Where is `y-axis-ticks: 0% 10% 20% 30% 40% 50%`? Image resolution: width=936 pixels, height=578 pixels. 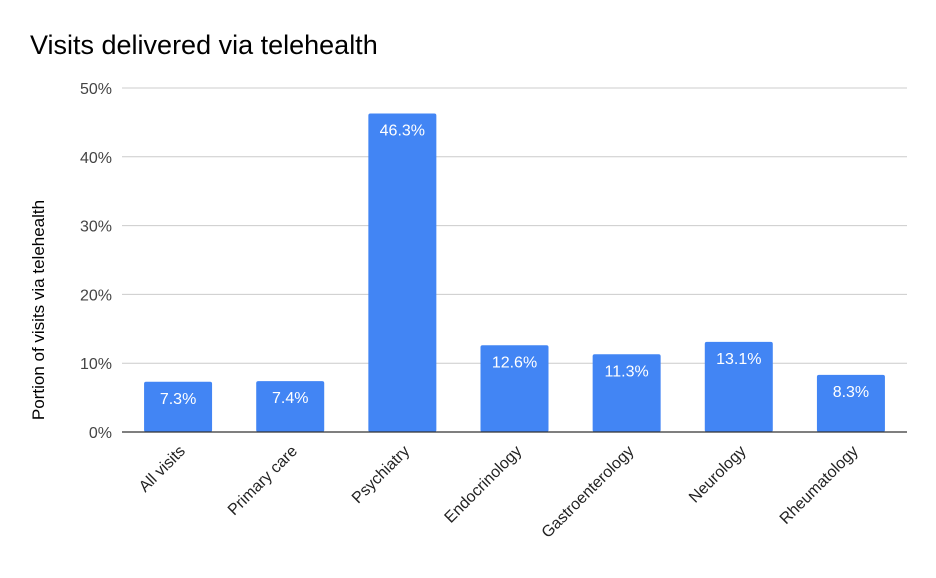
y-axis-ticks: 0% 10% 20% 30% 40% 50% is located at coordinates (96, 261).